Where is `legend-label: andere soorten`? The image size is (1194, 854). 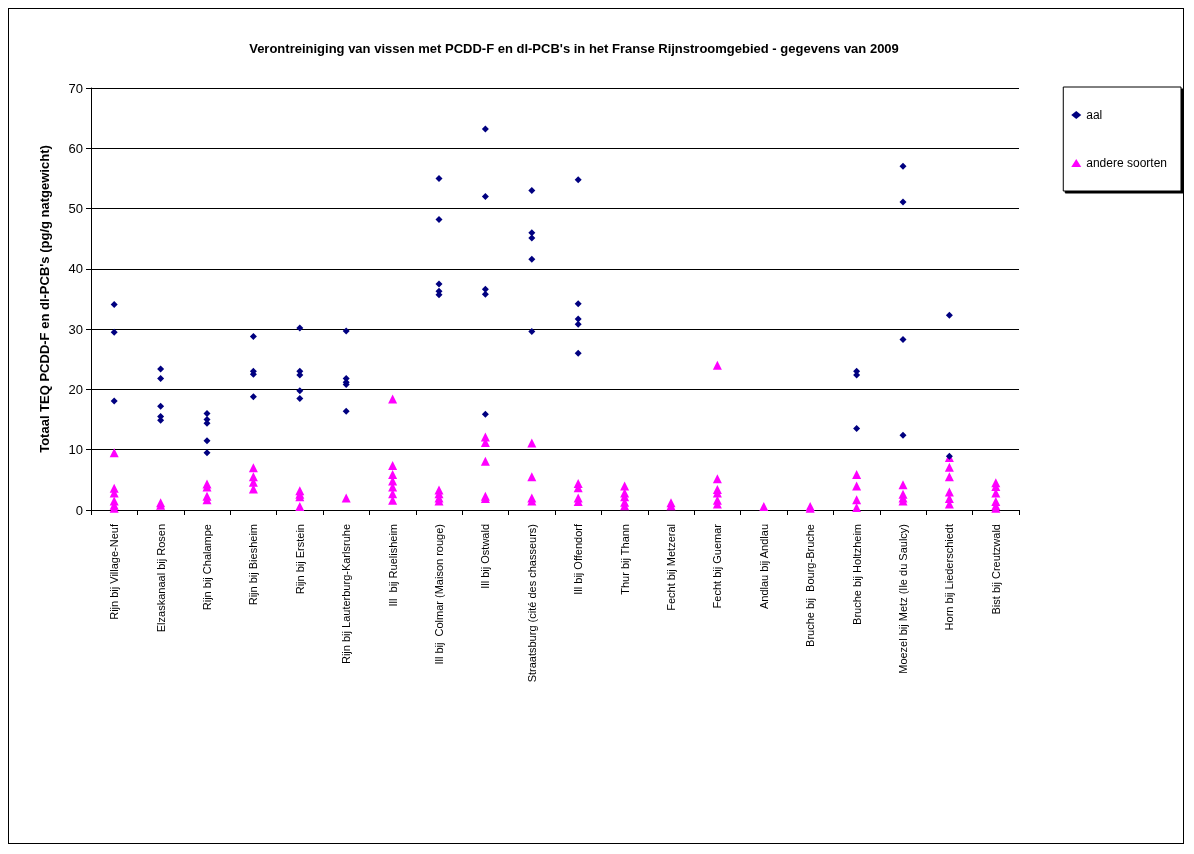 legend-label: andere soorten is located at coordinates (1127, 163).